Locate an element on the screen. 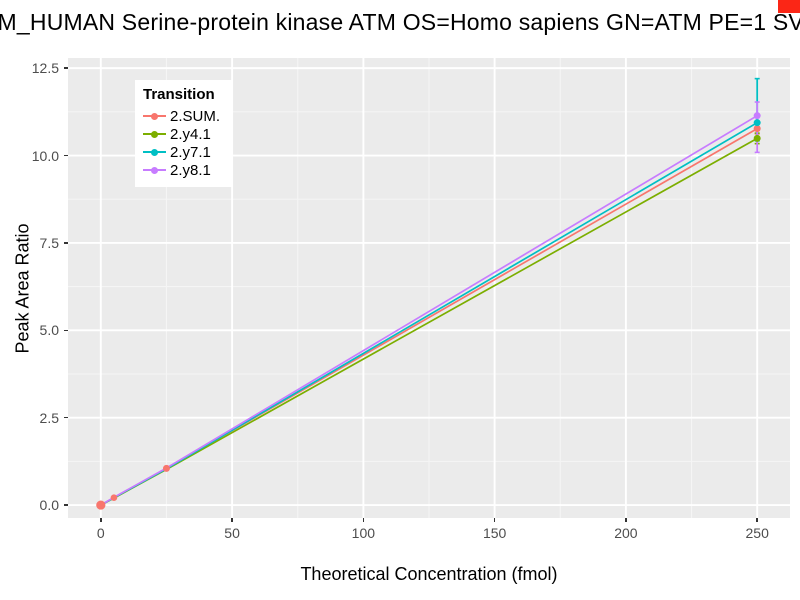 Image resolution: width=800 pixels, height=600 pixels. x-tick-label: 150 is located at coordinates (494, 533).